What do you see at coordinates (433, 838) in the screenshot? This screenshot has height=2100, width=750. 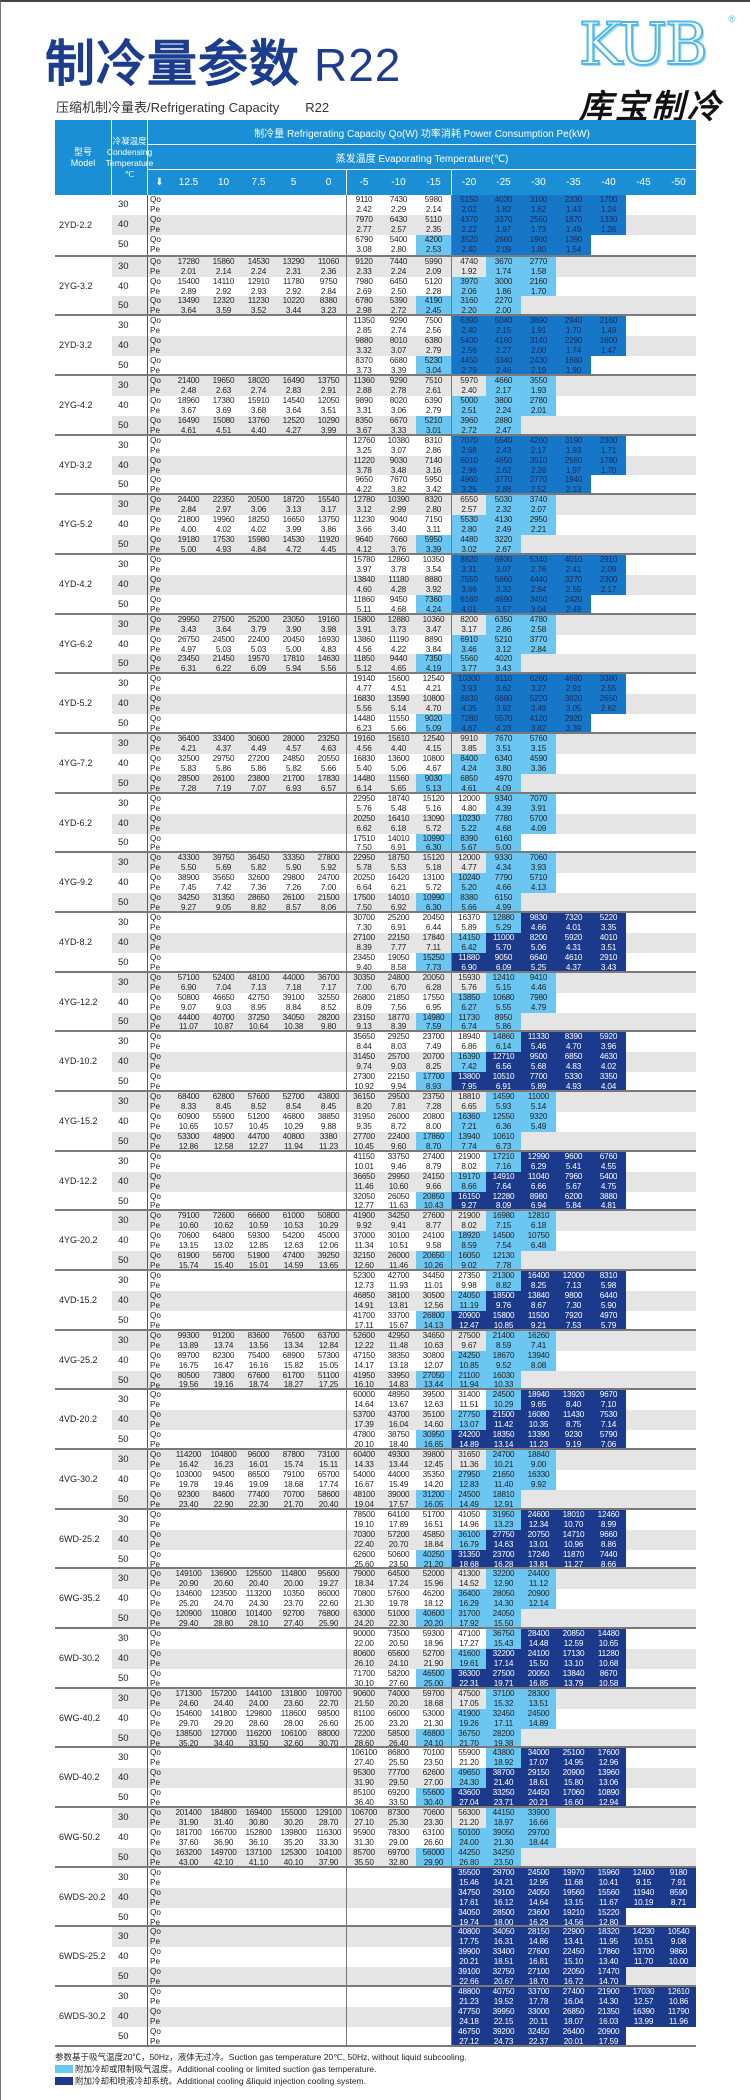 I see `qo-value: 10990` at bounding box center [433, 838].